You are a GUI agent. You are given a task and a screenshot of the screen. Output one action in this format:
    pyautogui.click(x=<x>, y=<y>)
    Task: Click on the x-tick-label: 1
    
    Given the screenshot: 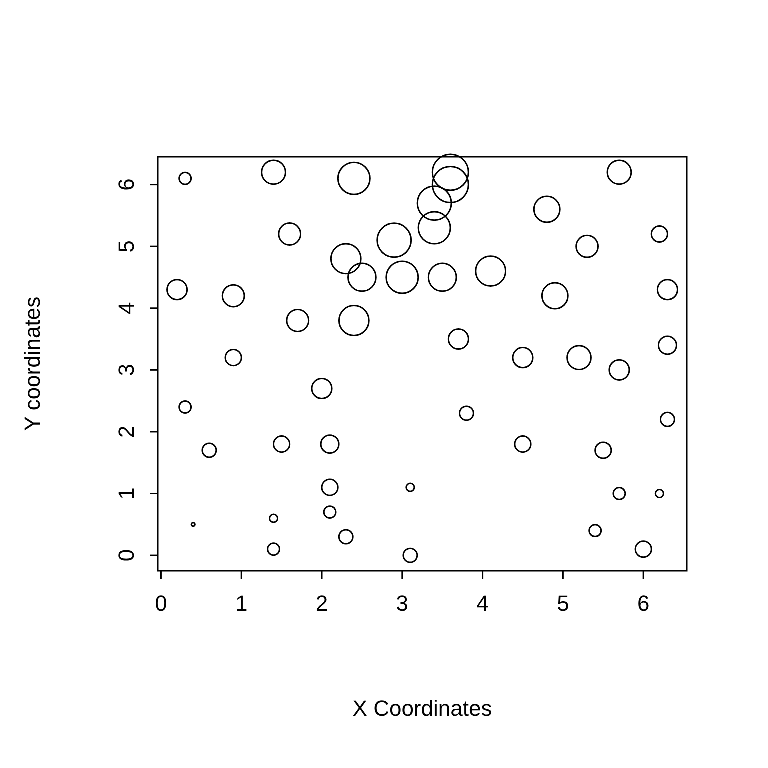 What is the action you would take?
    pyautogui.click(x=241, y=603)
    